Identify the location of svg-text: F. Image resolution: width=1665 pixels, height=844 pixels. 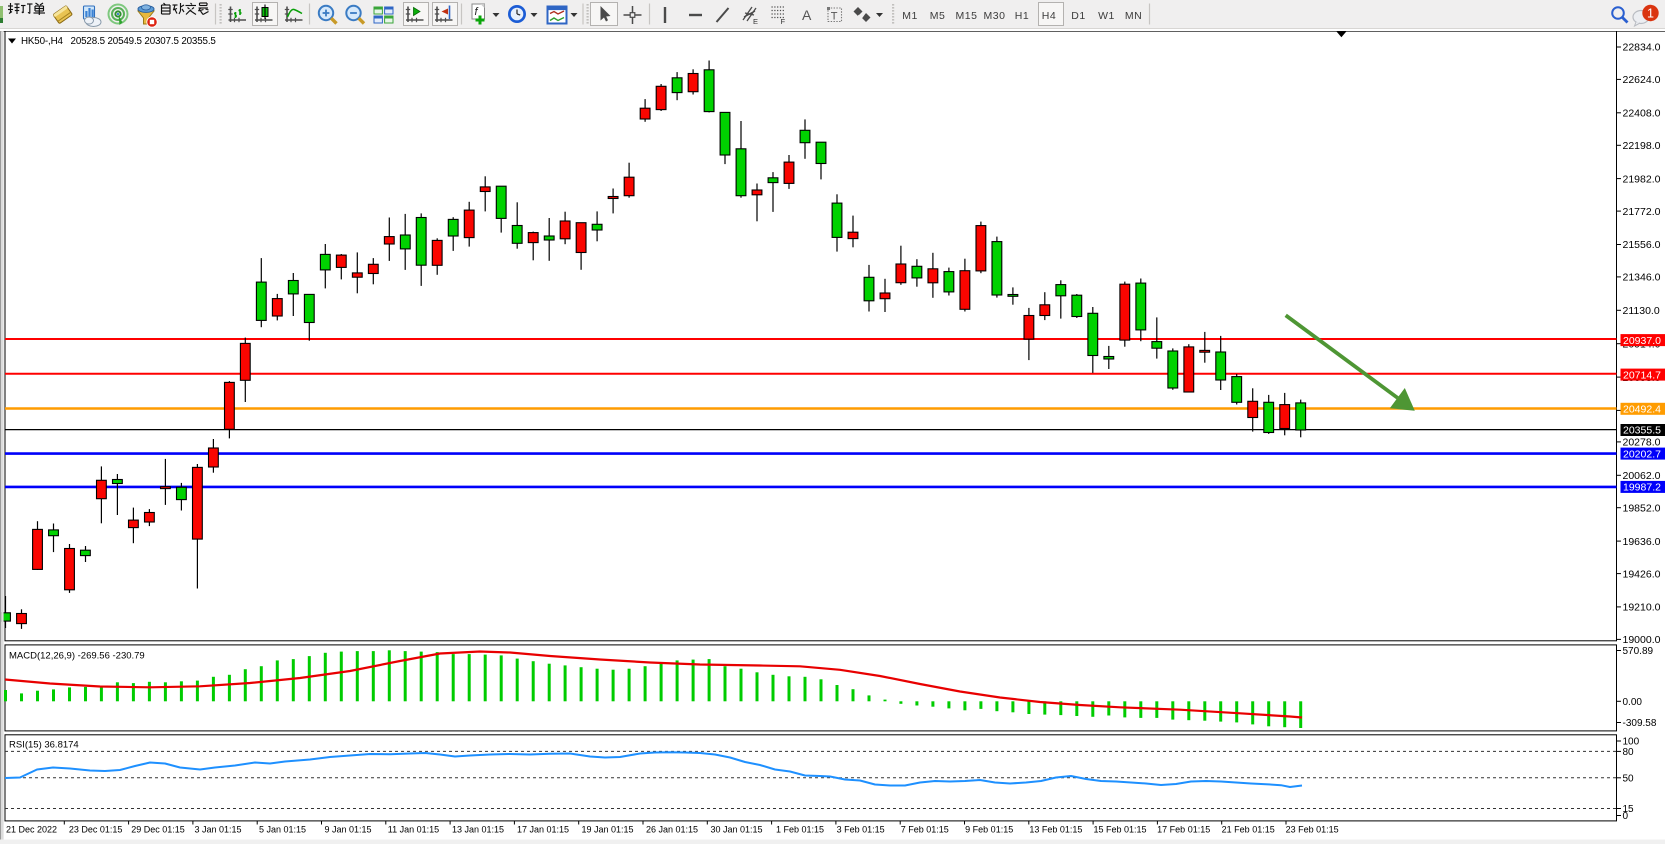
(783, 21).